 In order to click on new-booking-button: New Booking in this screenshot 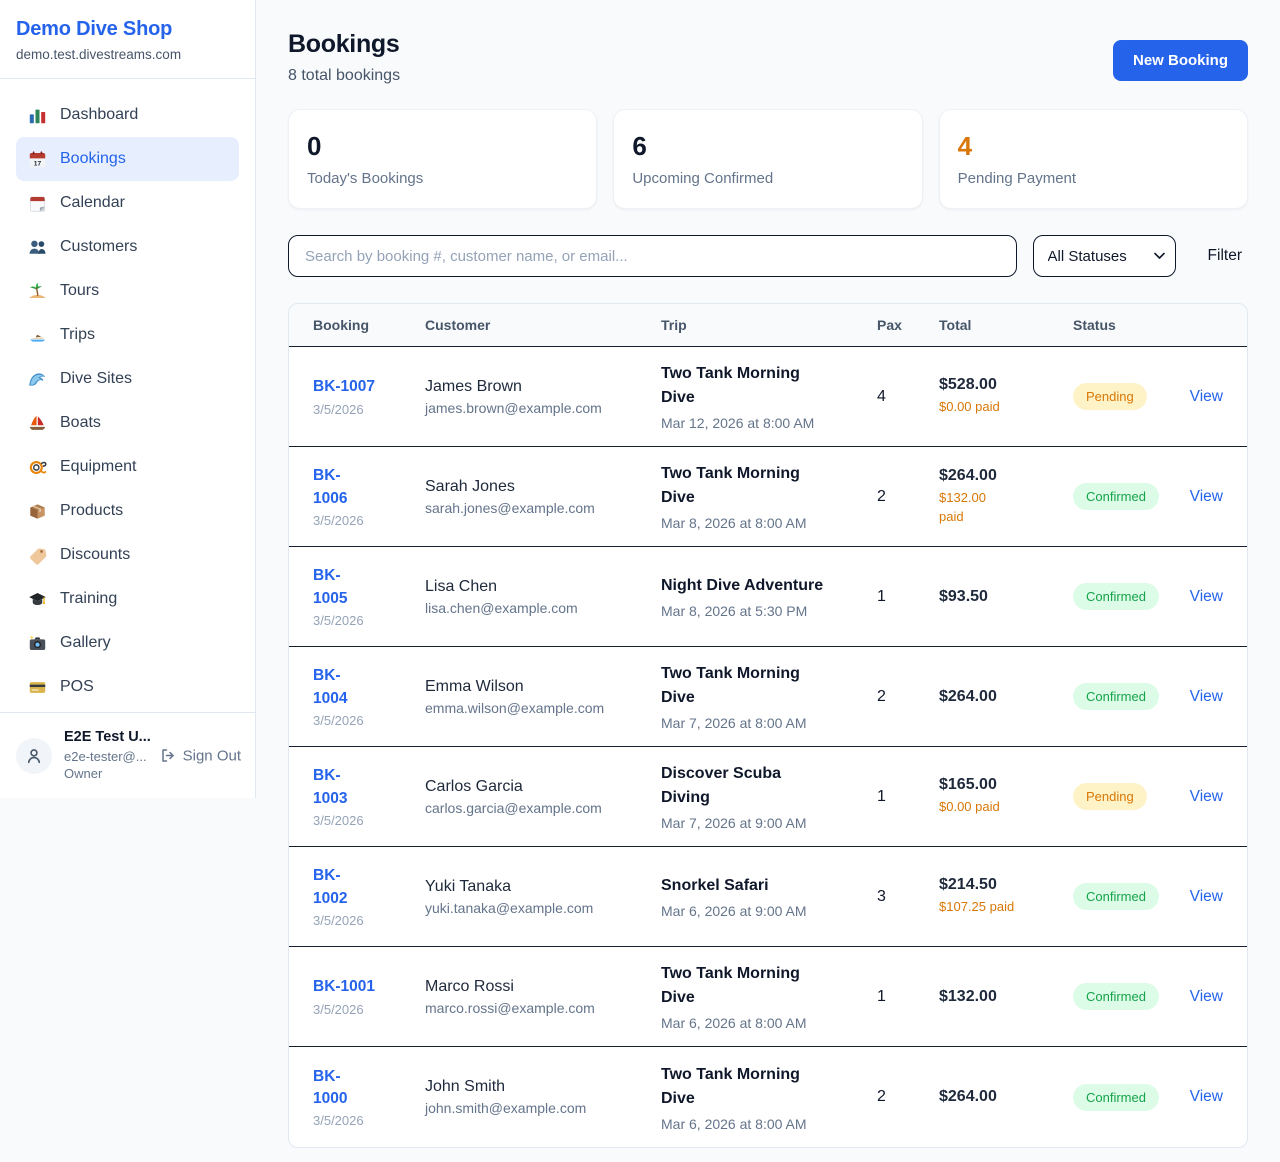, I will do `click(1180, 60)`.